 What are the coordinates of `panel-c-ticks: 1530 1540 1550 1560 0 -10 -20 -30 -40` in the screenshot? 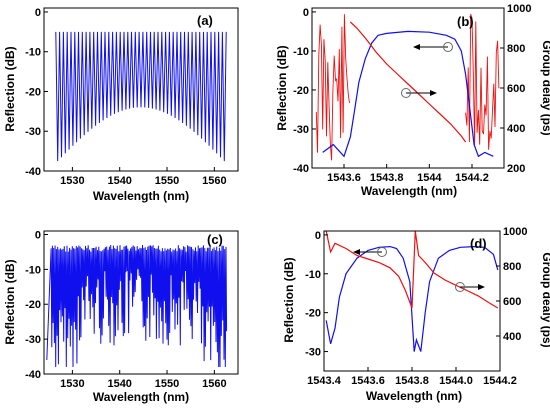 It's located at (125, 309).